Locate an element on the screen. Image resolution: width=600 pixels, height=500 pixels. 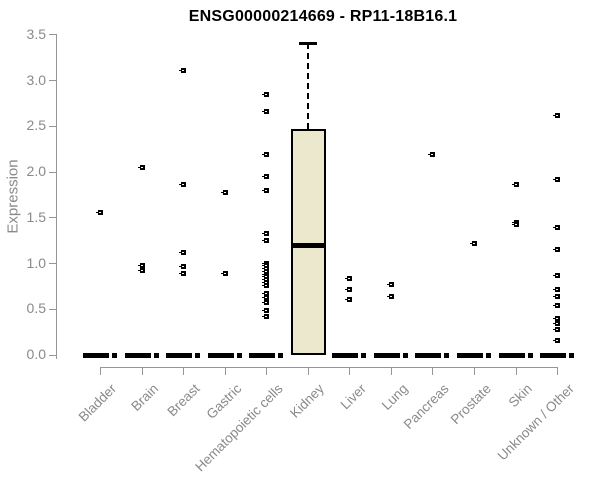
x-tick-label: Prostate is located at coordinates (470, 404).